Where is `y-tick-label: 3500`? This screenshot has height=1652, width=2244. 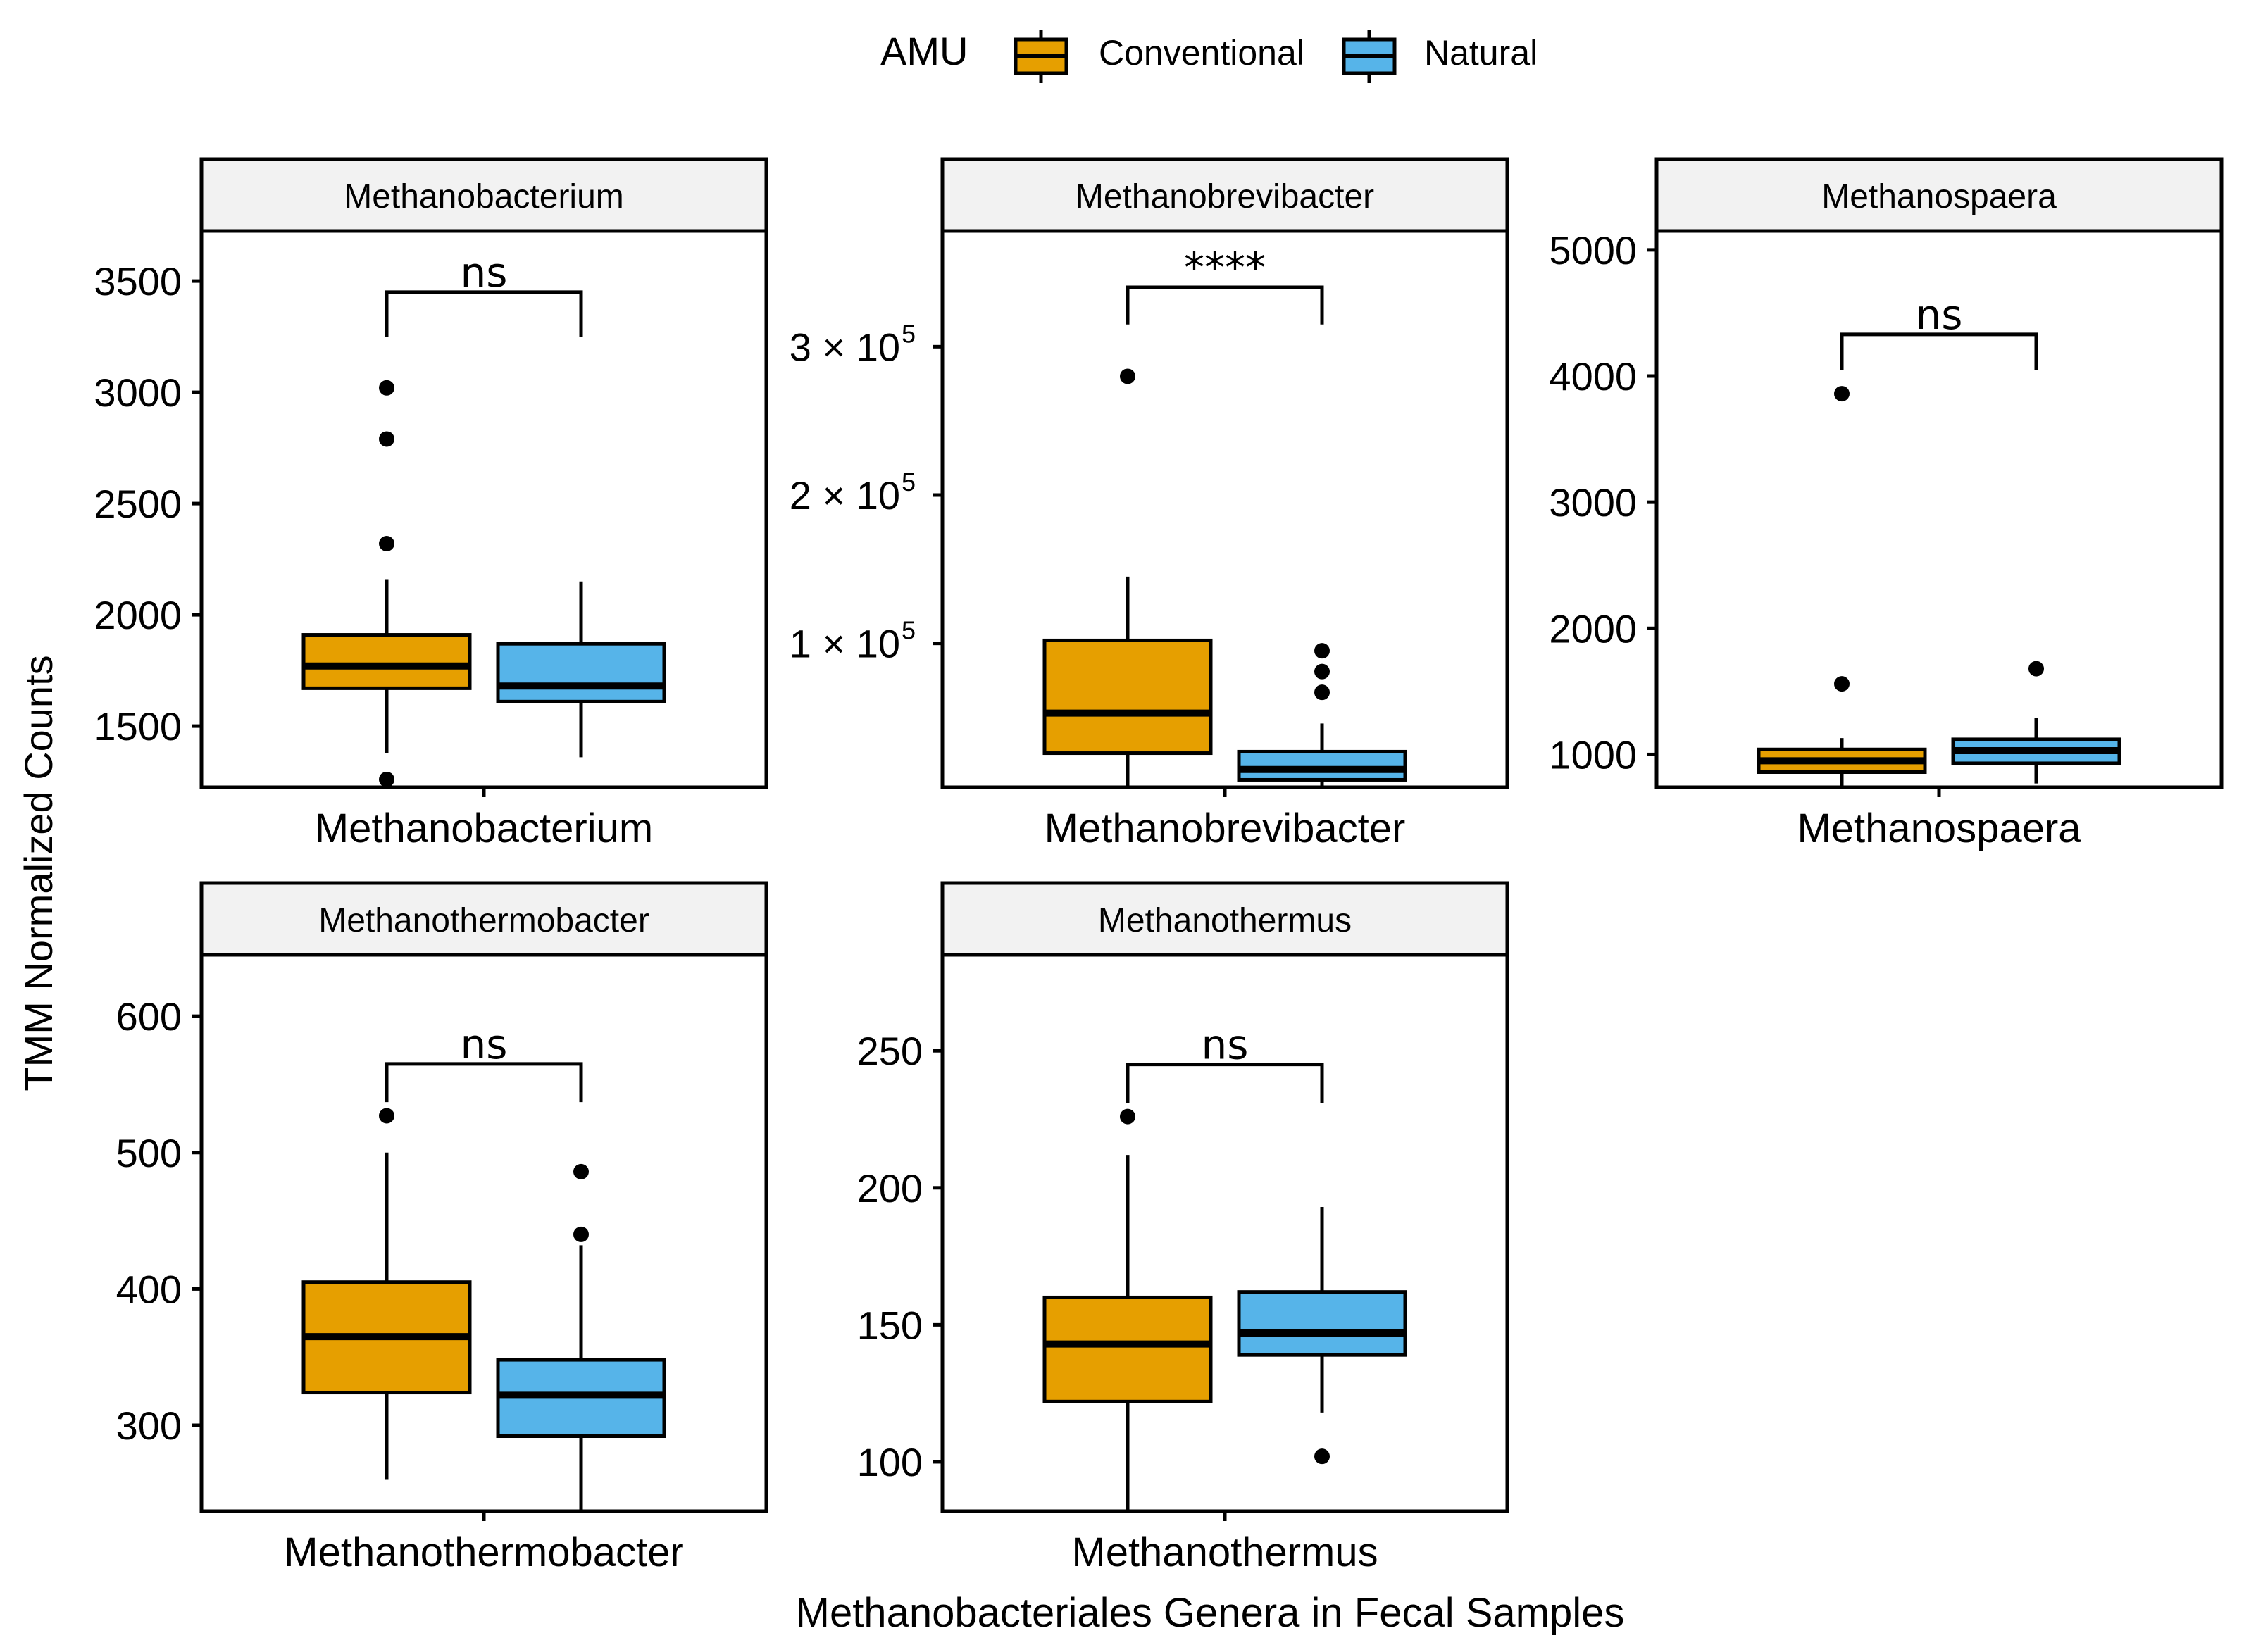
y-tick-label: 3500 is located at coordinates (138, 281).